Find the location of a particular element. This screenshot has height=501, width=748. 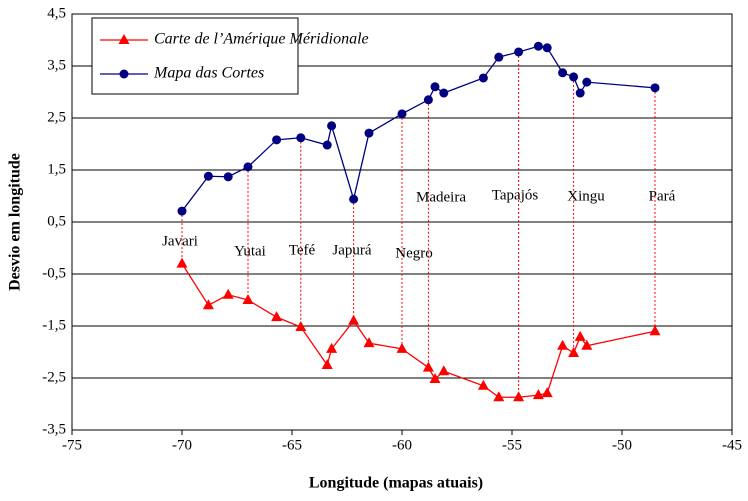

annotation: Yutai is located at coordinates (250, 251).